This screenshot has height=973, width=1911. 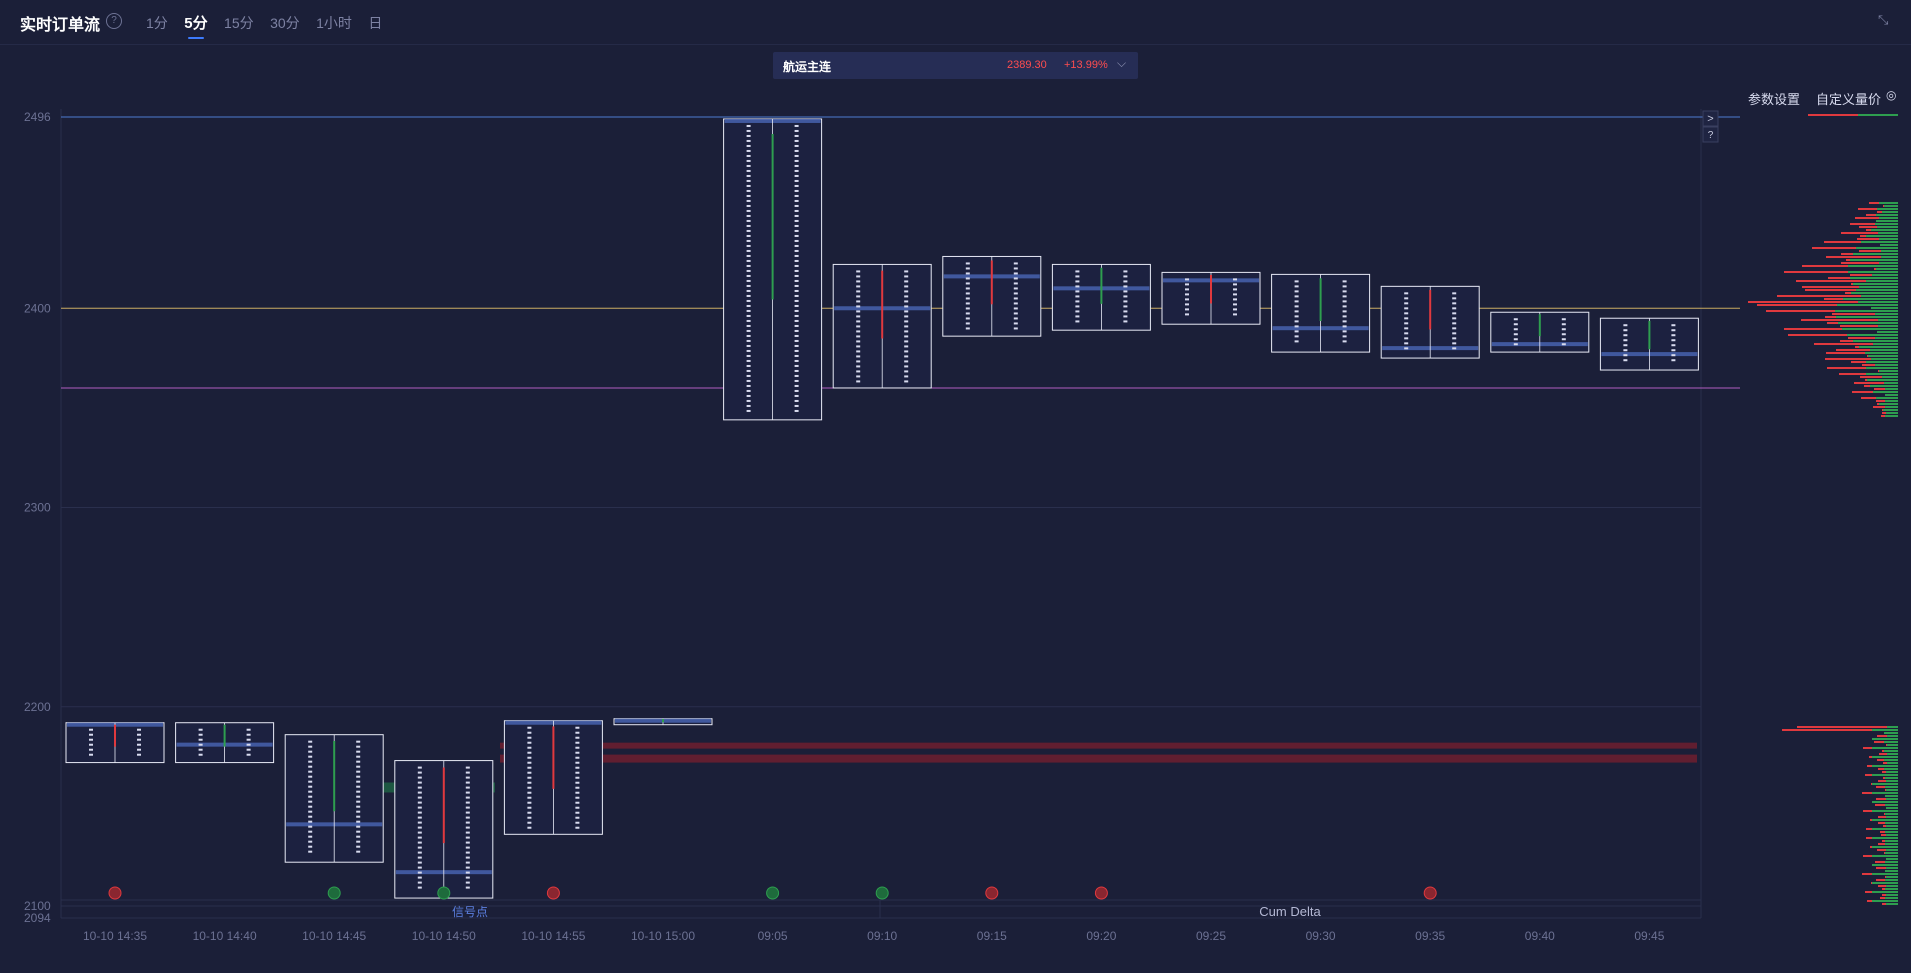 What do you see at coordinates (1849, 99) in the screenshot?
I see `custom-volume-price-link: 自定义量价` at bounding box center [1849, 99].